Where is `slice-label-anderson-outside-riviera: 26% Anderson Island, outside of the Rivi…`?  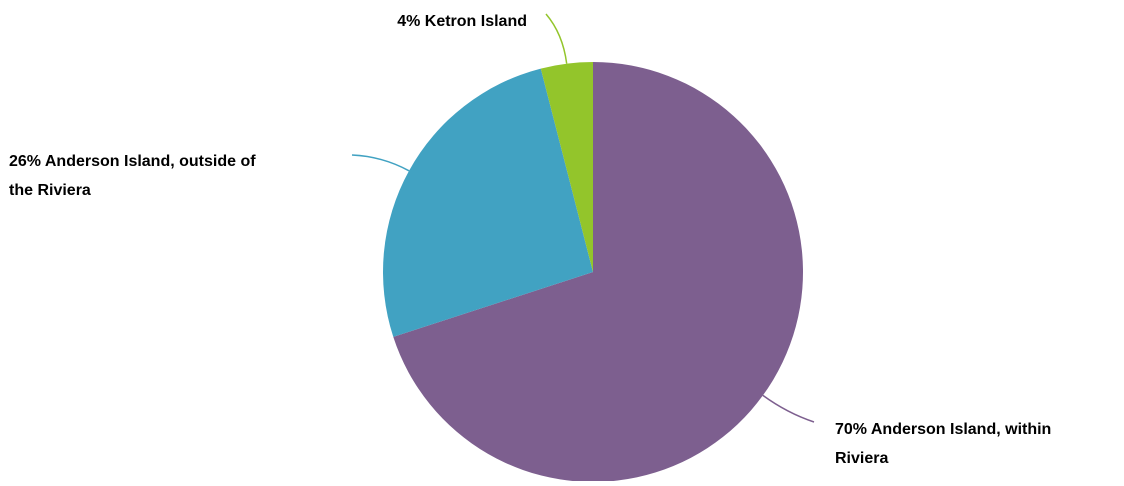
slice-label-anderson-outside-riviera: 26% Anderson Island, outside of the Rivi… is located at coordinates (134, 176).